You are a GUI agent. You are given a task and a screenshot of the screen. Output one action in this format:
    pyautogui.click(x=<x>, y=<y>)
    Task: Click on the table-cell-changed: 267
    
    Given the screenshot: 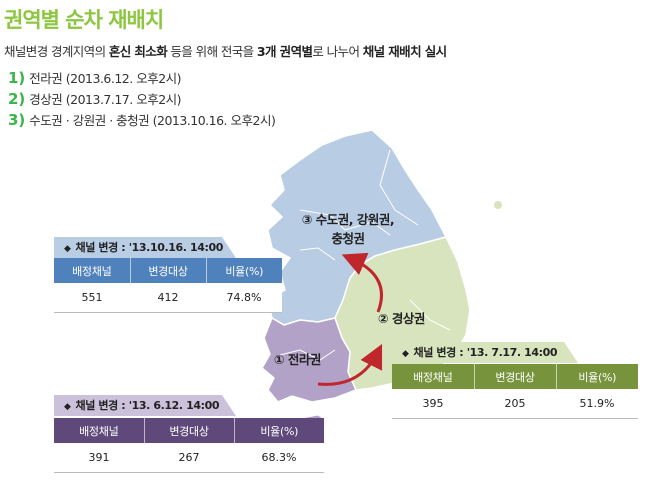 What is the action you would take?
    pyautogui.click(x=189, y=458)
    